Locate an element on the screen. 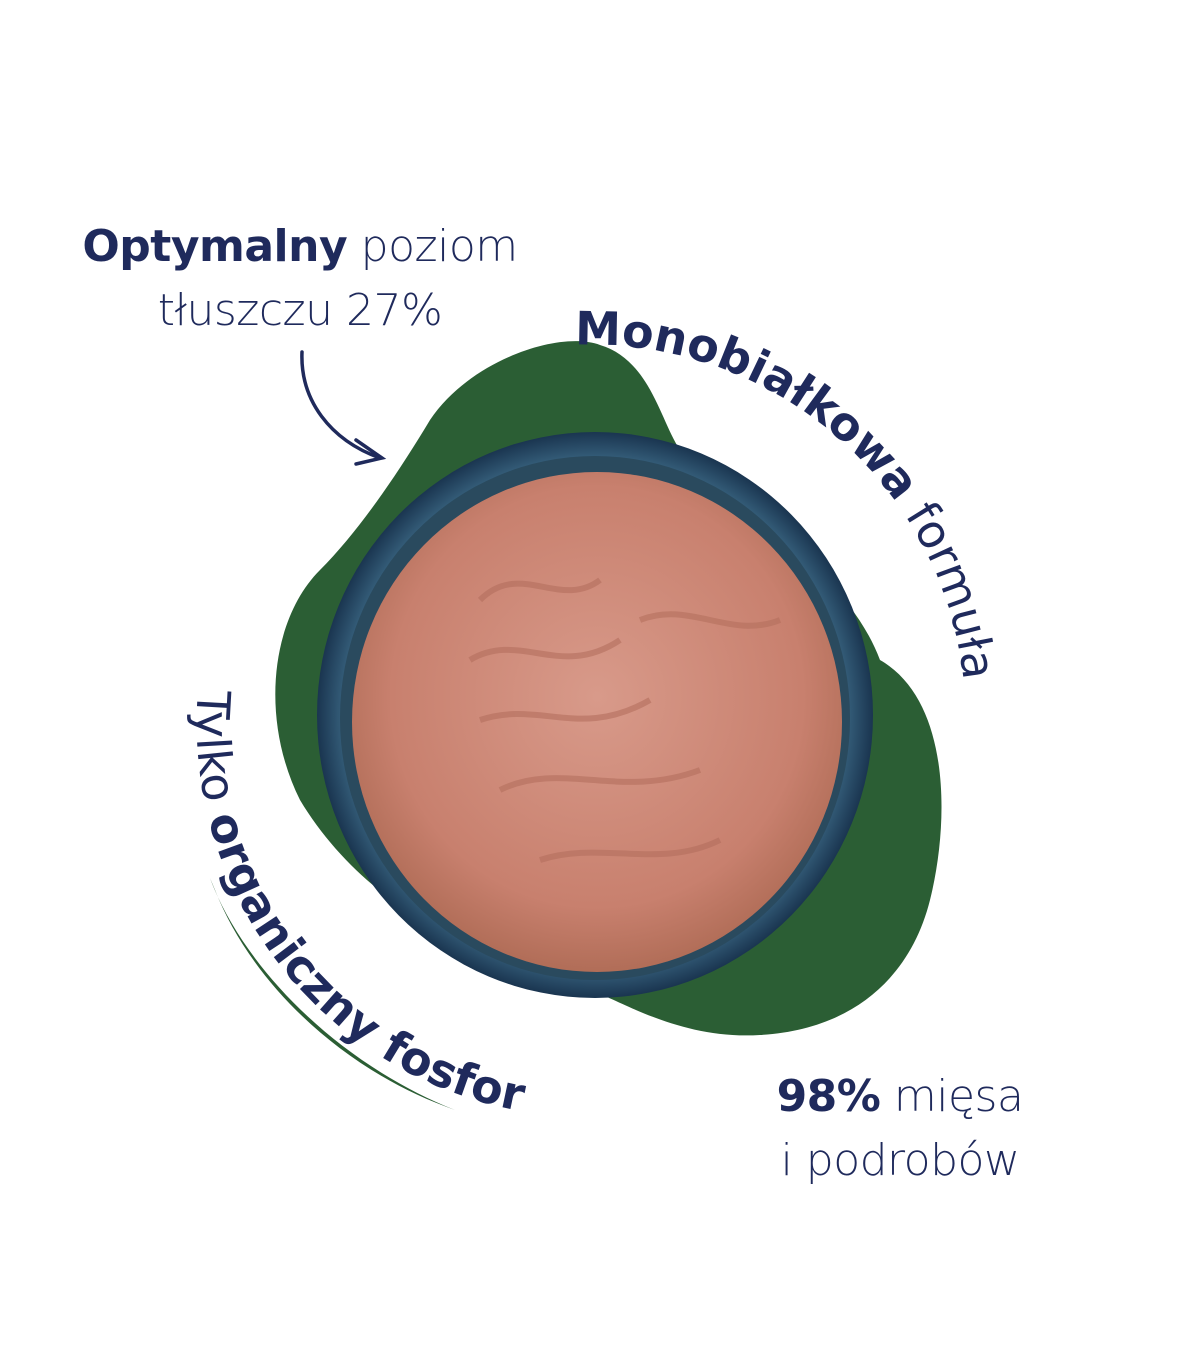 The image size is (1200, 1372). curved-arrow-icon is located at coordinates (343, 408).